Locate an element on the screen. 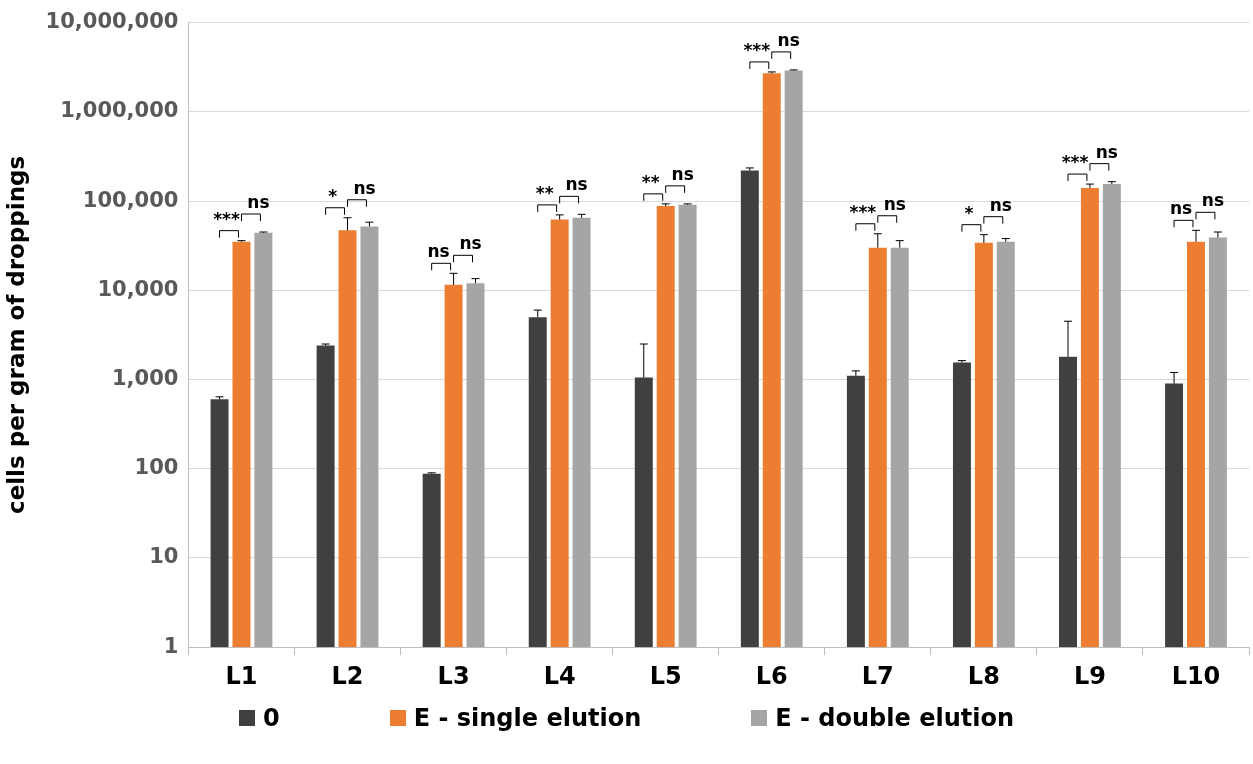 Image resolution: width=1253 pixels, height=764 pixels. y-tick-label: 10,000,000 is located at coordinates (112, 21).